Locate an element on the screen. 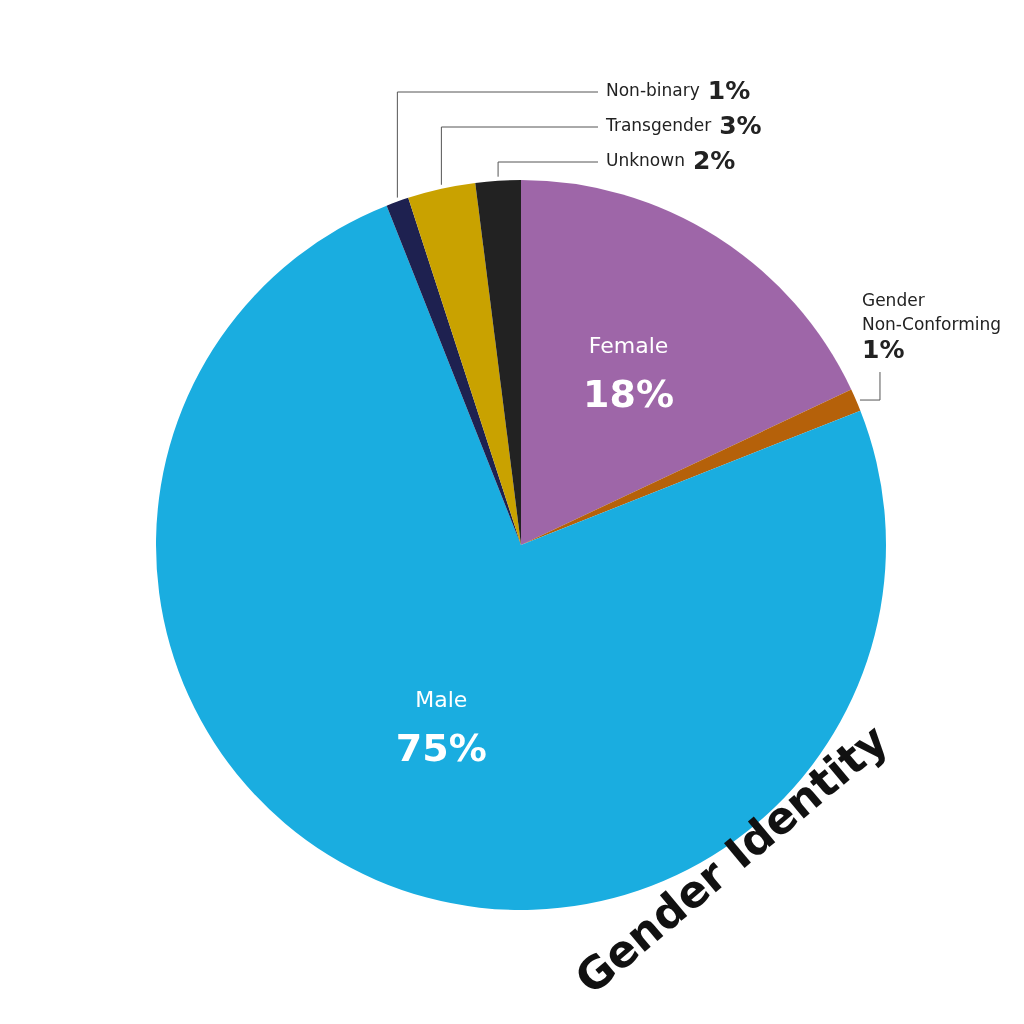  slice-label: Gender Non-Conforming is located at coordinates (931, 312).